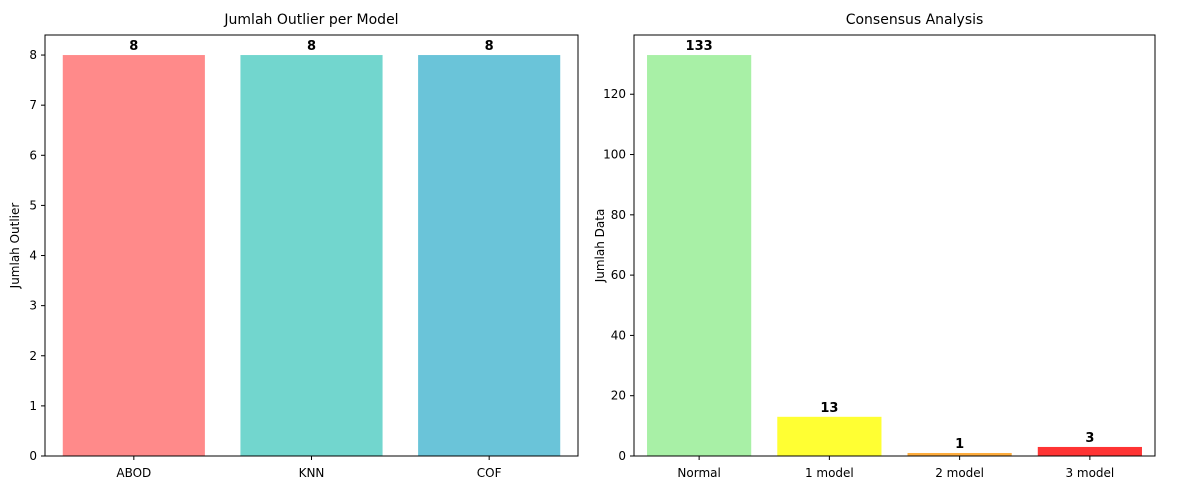  I want to click on data-label: 13, so click(829, 408).